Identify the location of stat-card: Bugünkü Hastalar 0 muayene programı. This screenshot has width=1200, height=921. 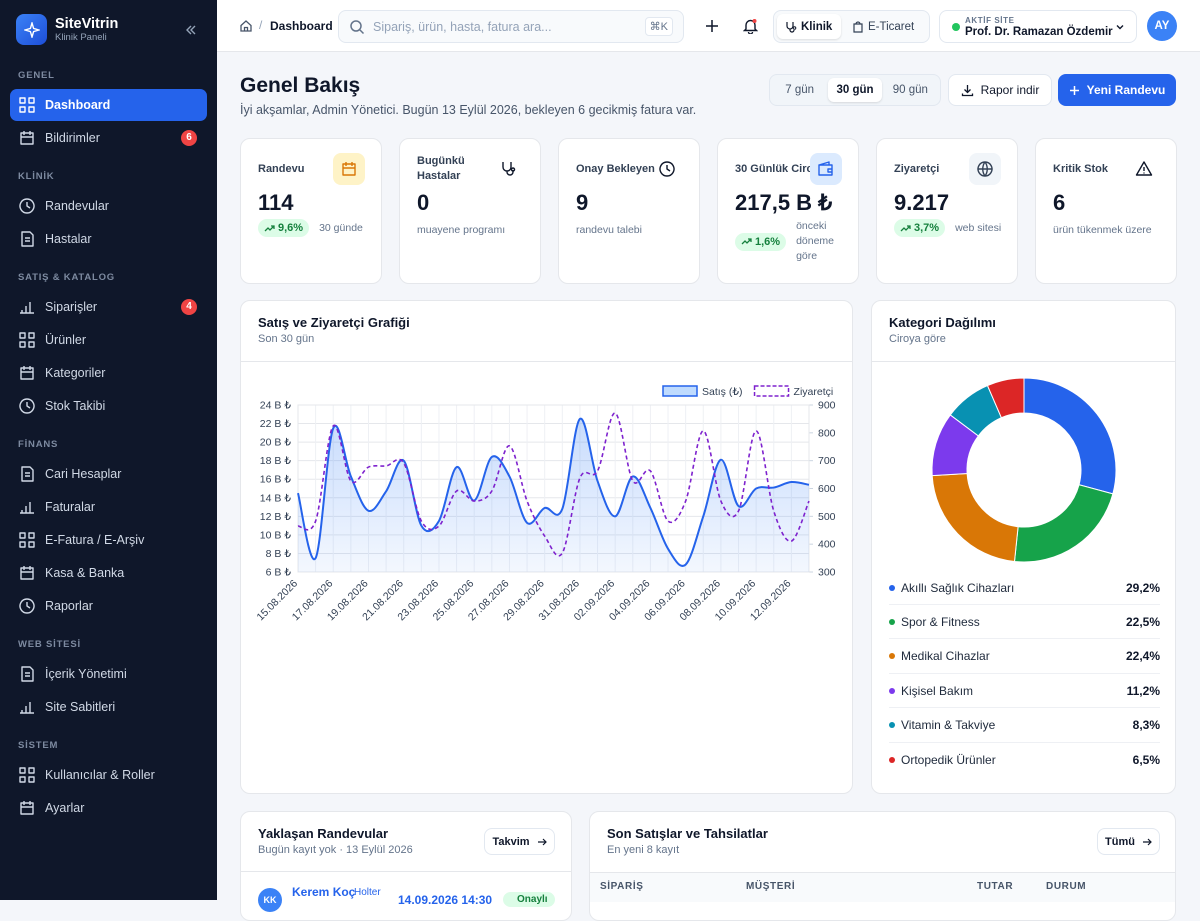
(470, 211).